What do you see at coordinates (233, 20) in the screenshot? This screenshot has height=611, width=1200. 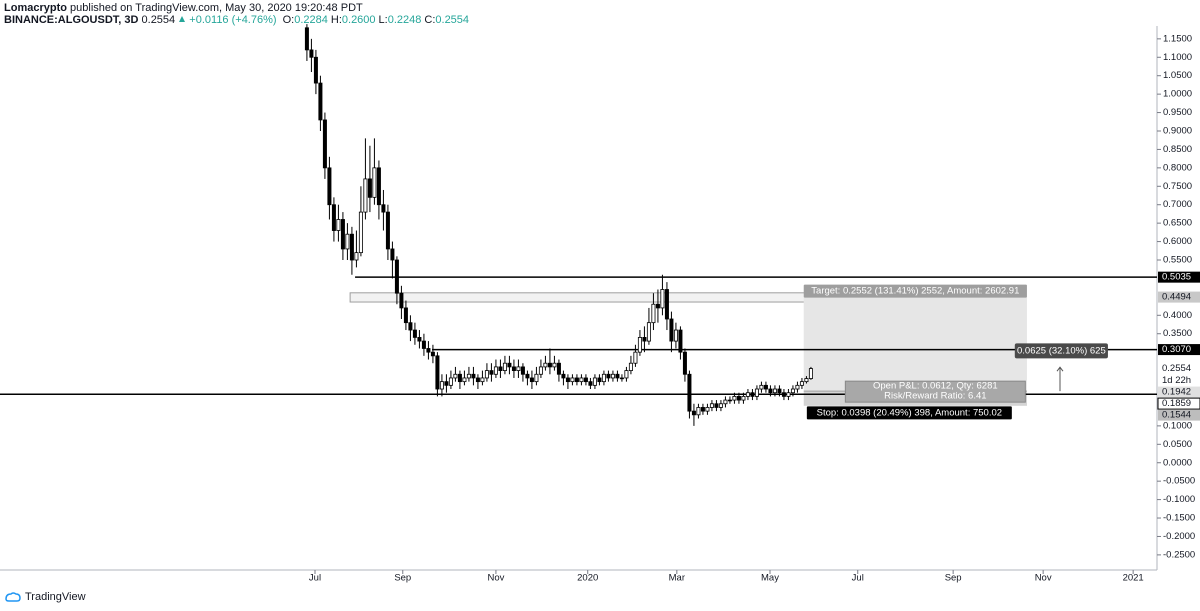 I see `change: +0.0116 (+4.76%)` at bounding box center [233, 20].